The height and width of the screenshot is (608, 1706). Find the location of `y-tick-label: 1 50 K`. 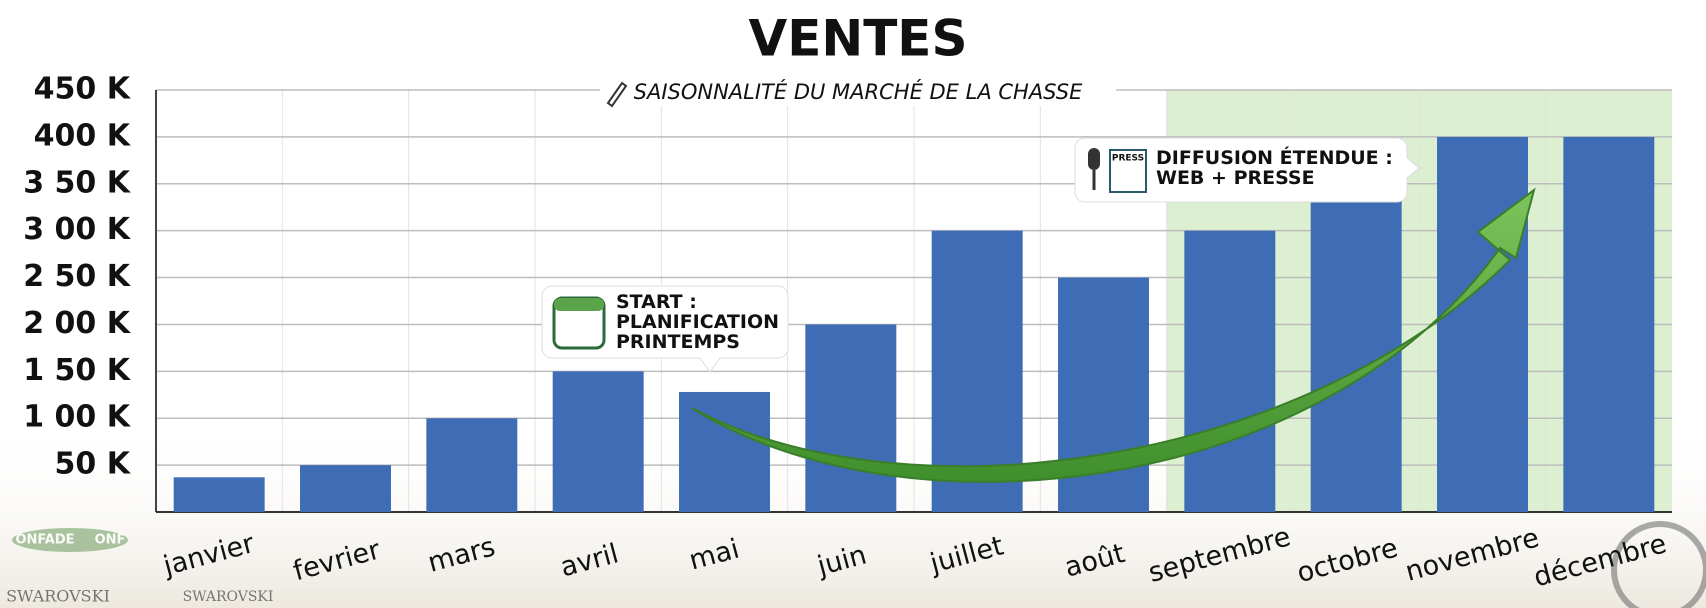

y-tick-label: 1 50 K is located at coordinates (77, 370).